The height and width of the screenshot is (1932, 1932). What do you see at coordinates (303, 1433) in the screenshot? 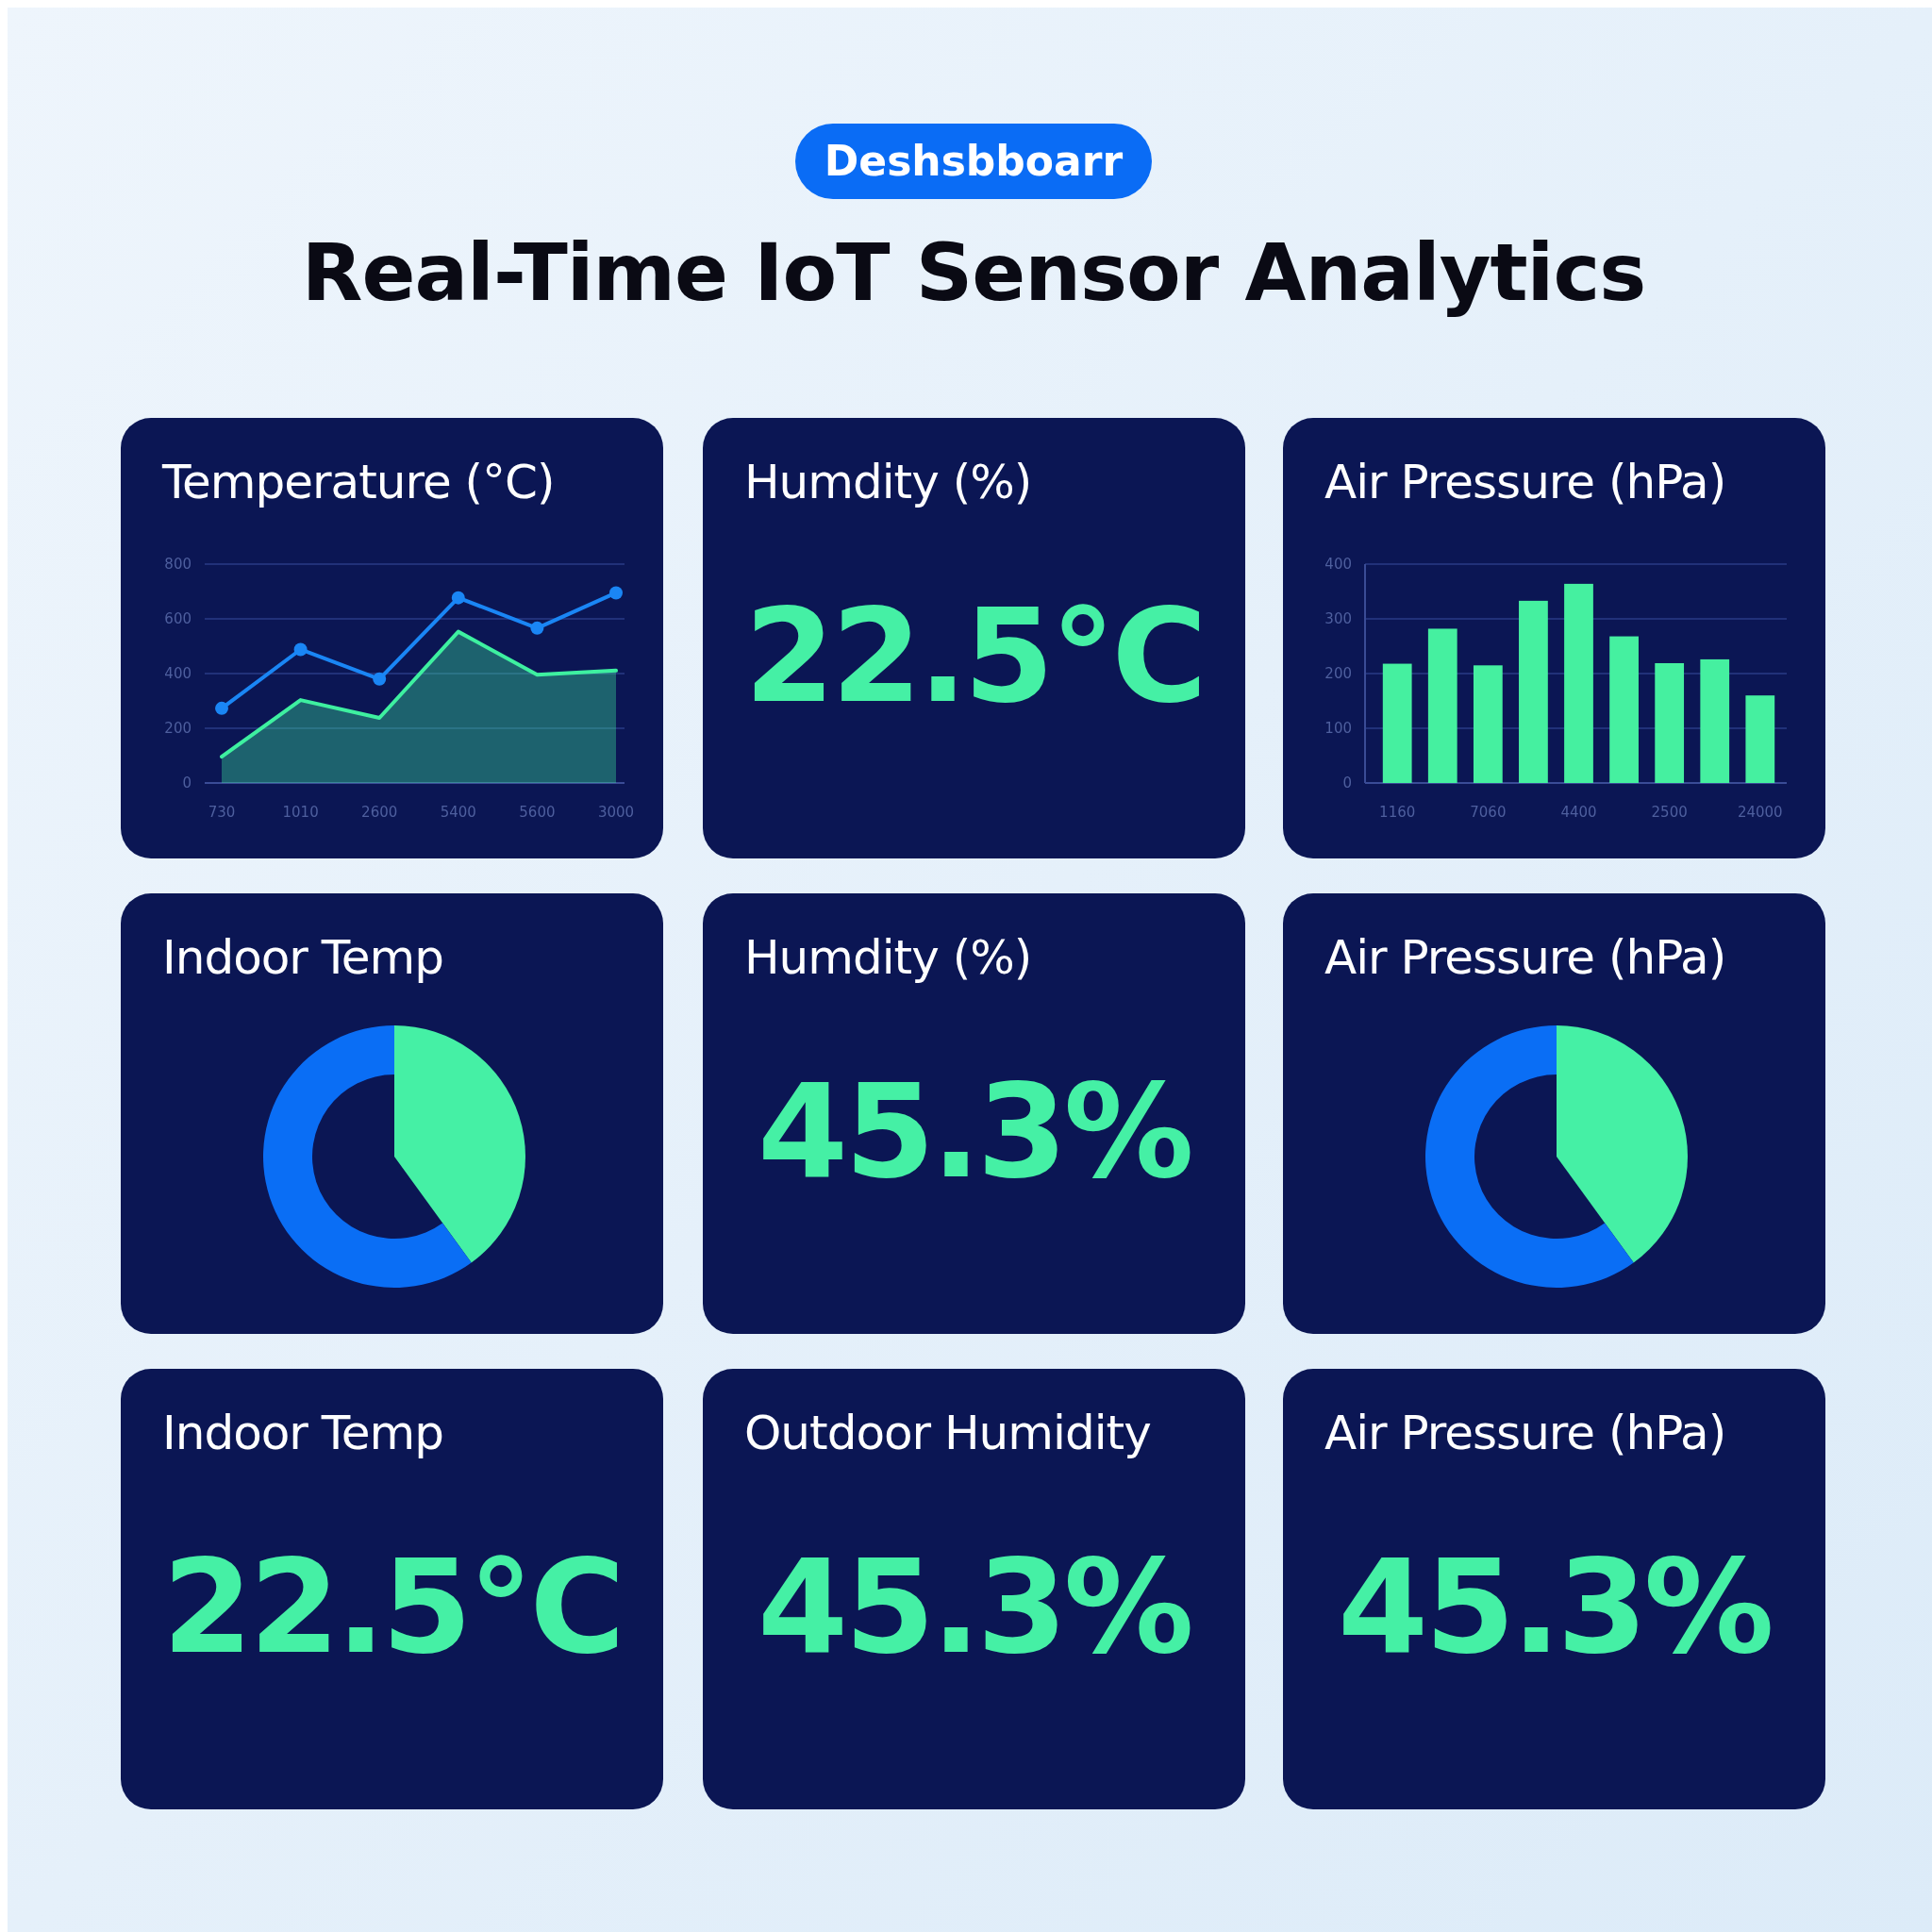
I see `text: Indoor Temp` at bounding box center [303, 1433].